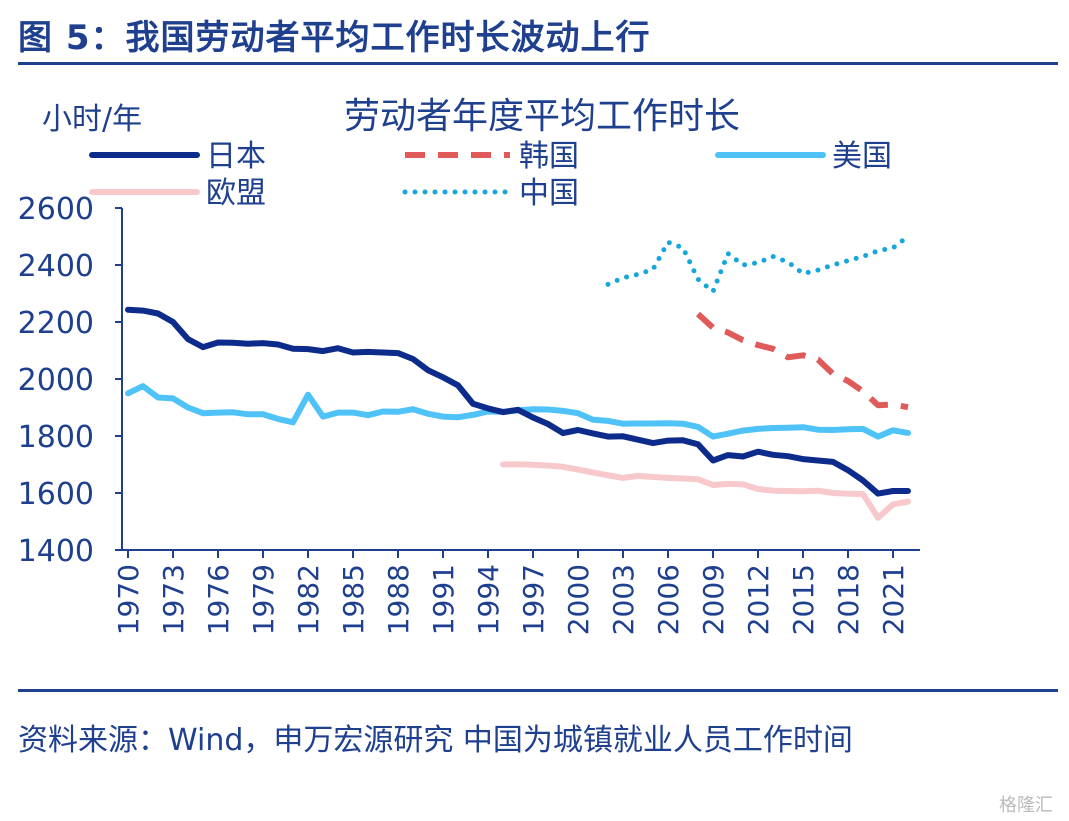  What do you see at coordinates (893, 599) in the screenshot?
I see `x-tick-label: 2021` at bounding box center [893, 599].